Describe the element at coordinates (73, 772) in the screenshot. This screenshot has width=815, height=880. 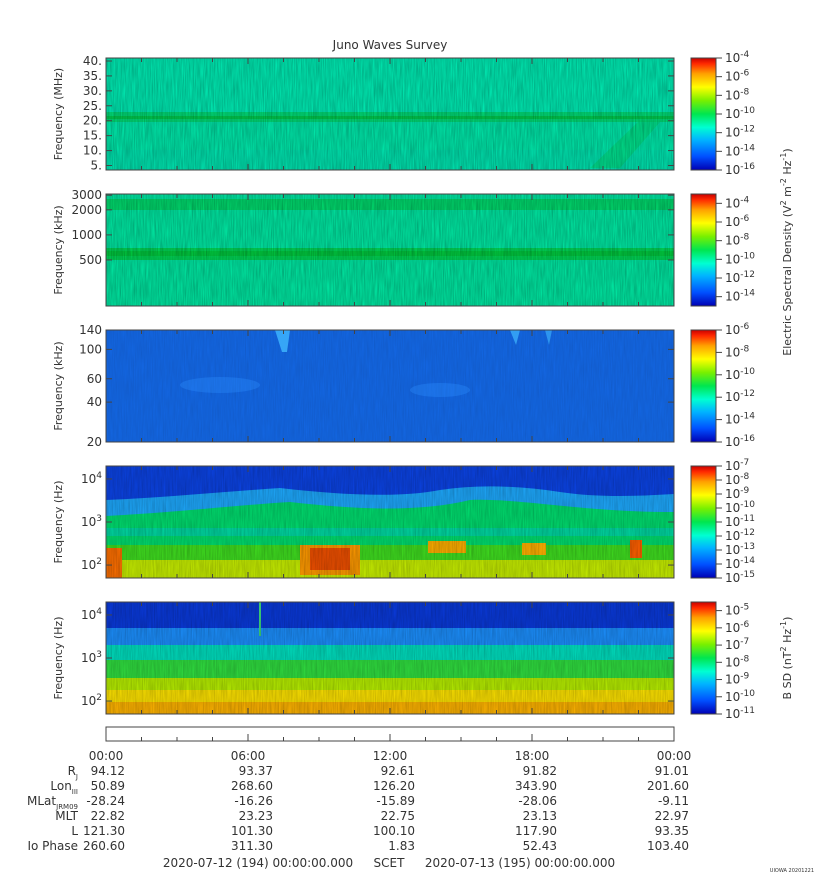
I see `ephemeris-label: RJ` at that location.